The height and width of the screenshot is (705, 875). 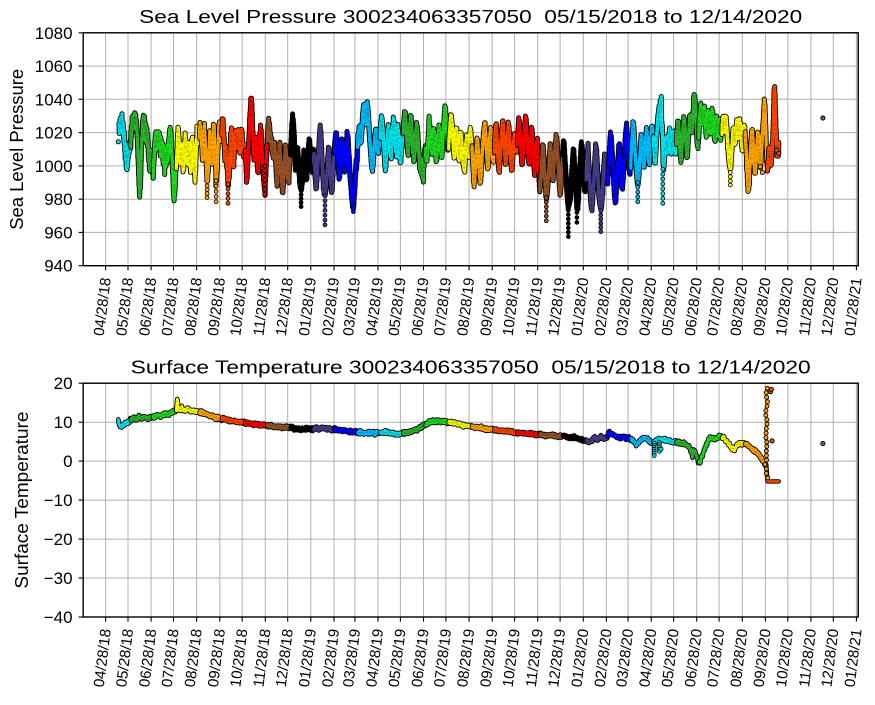 I want to click on svg-text: 1080, so click(x=54, y=33).